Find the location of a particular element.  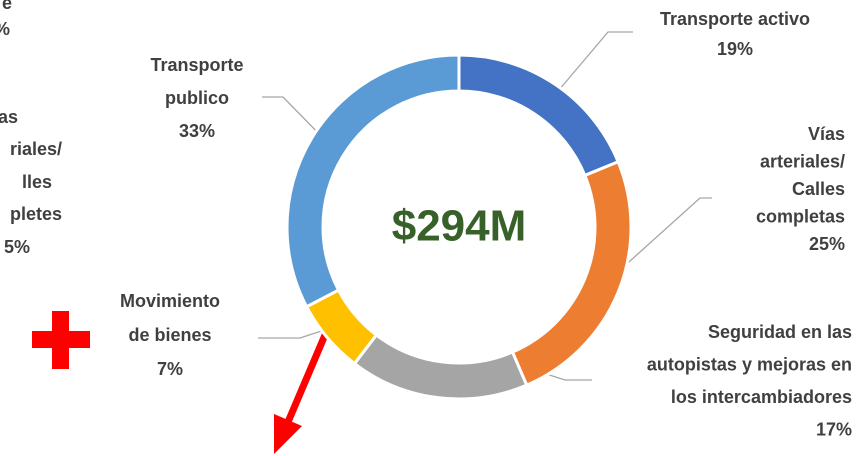

slice-label: Seguridad en las is located at coordinates (780, 332).